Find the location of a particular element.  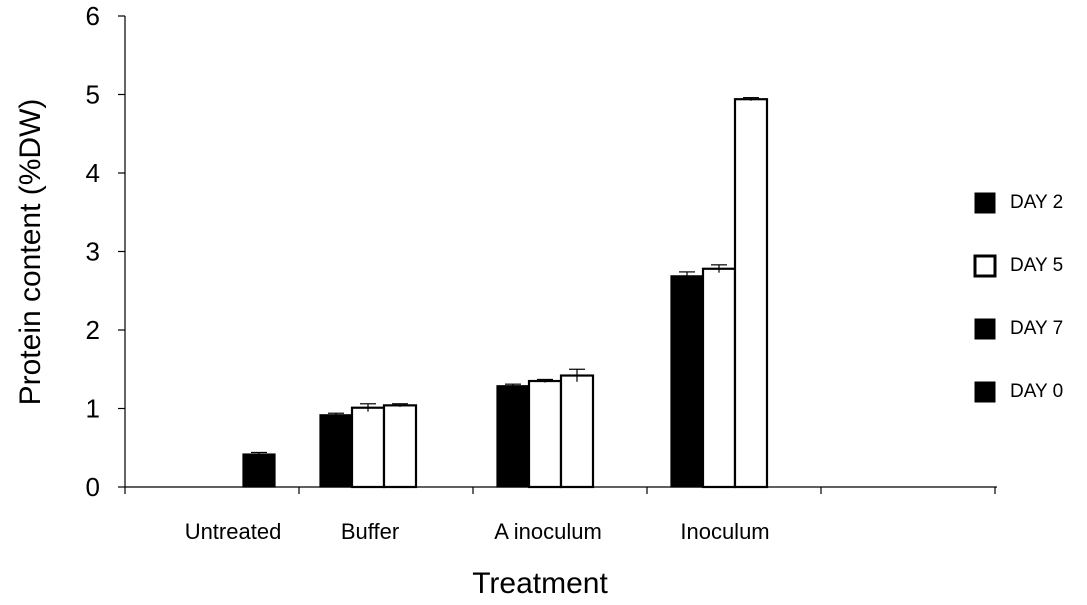

y-tick-label: 6 is located at coordinates (93, 16).